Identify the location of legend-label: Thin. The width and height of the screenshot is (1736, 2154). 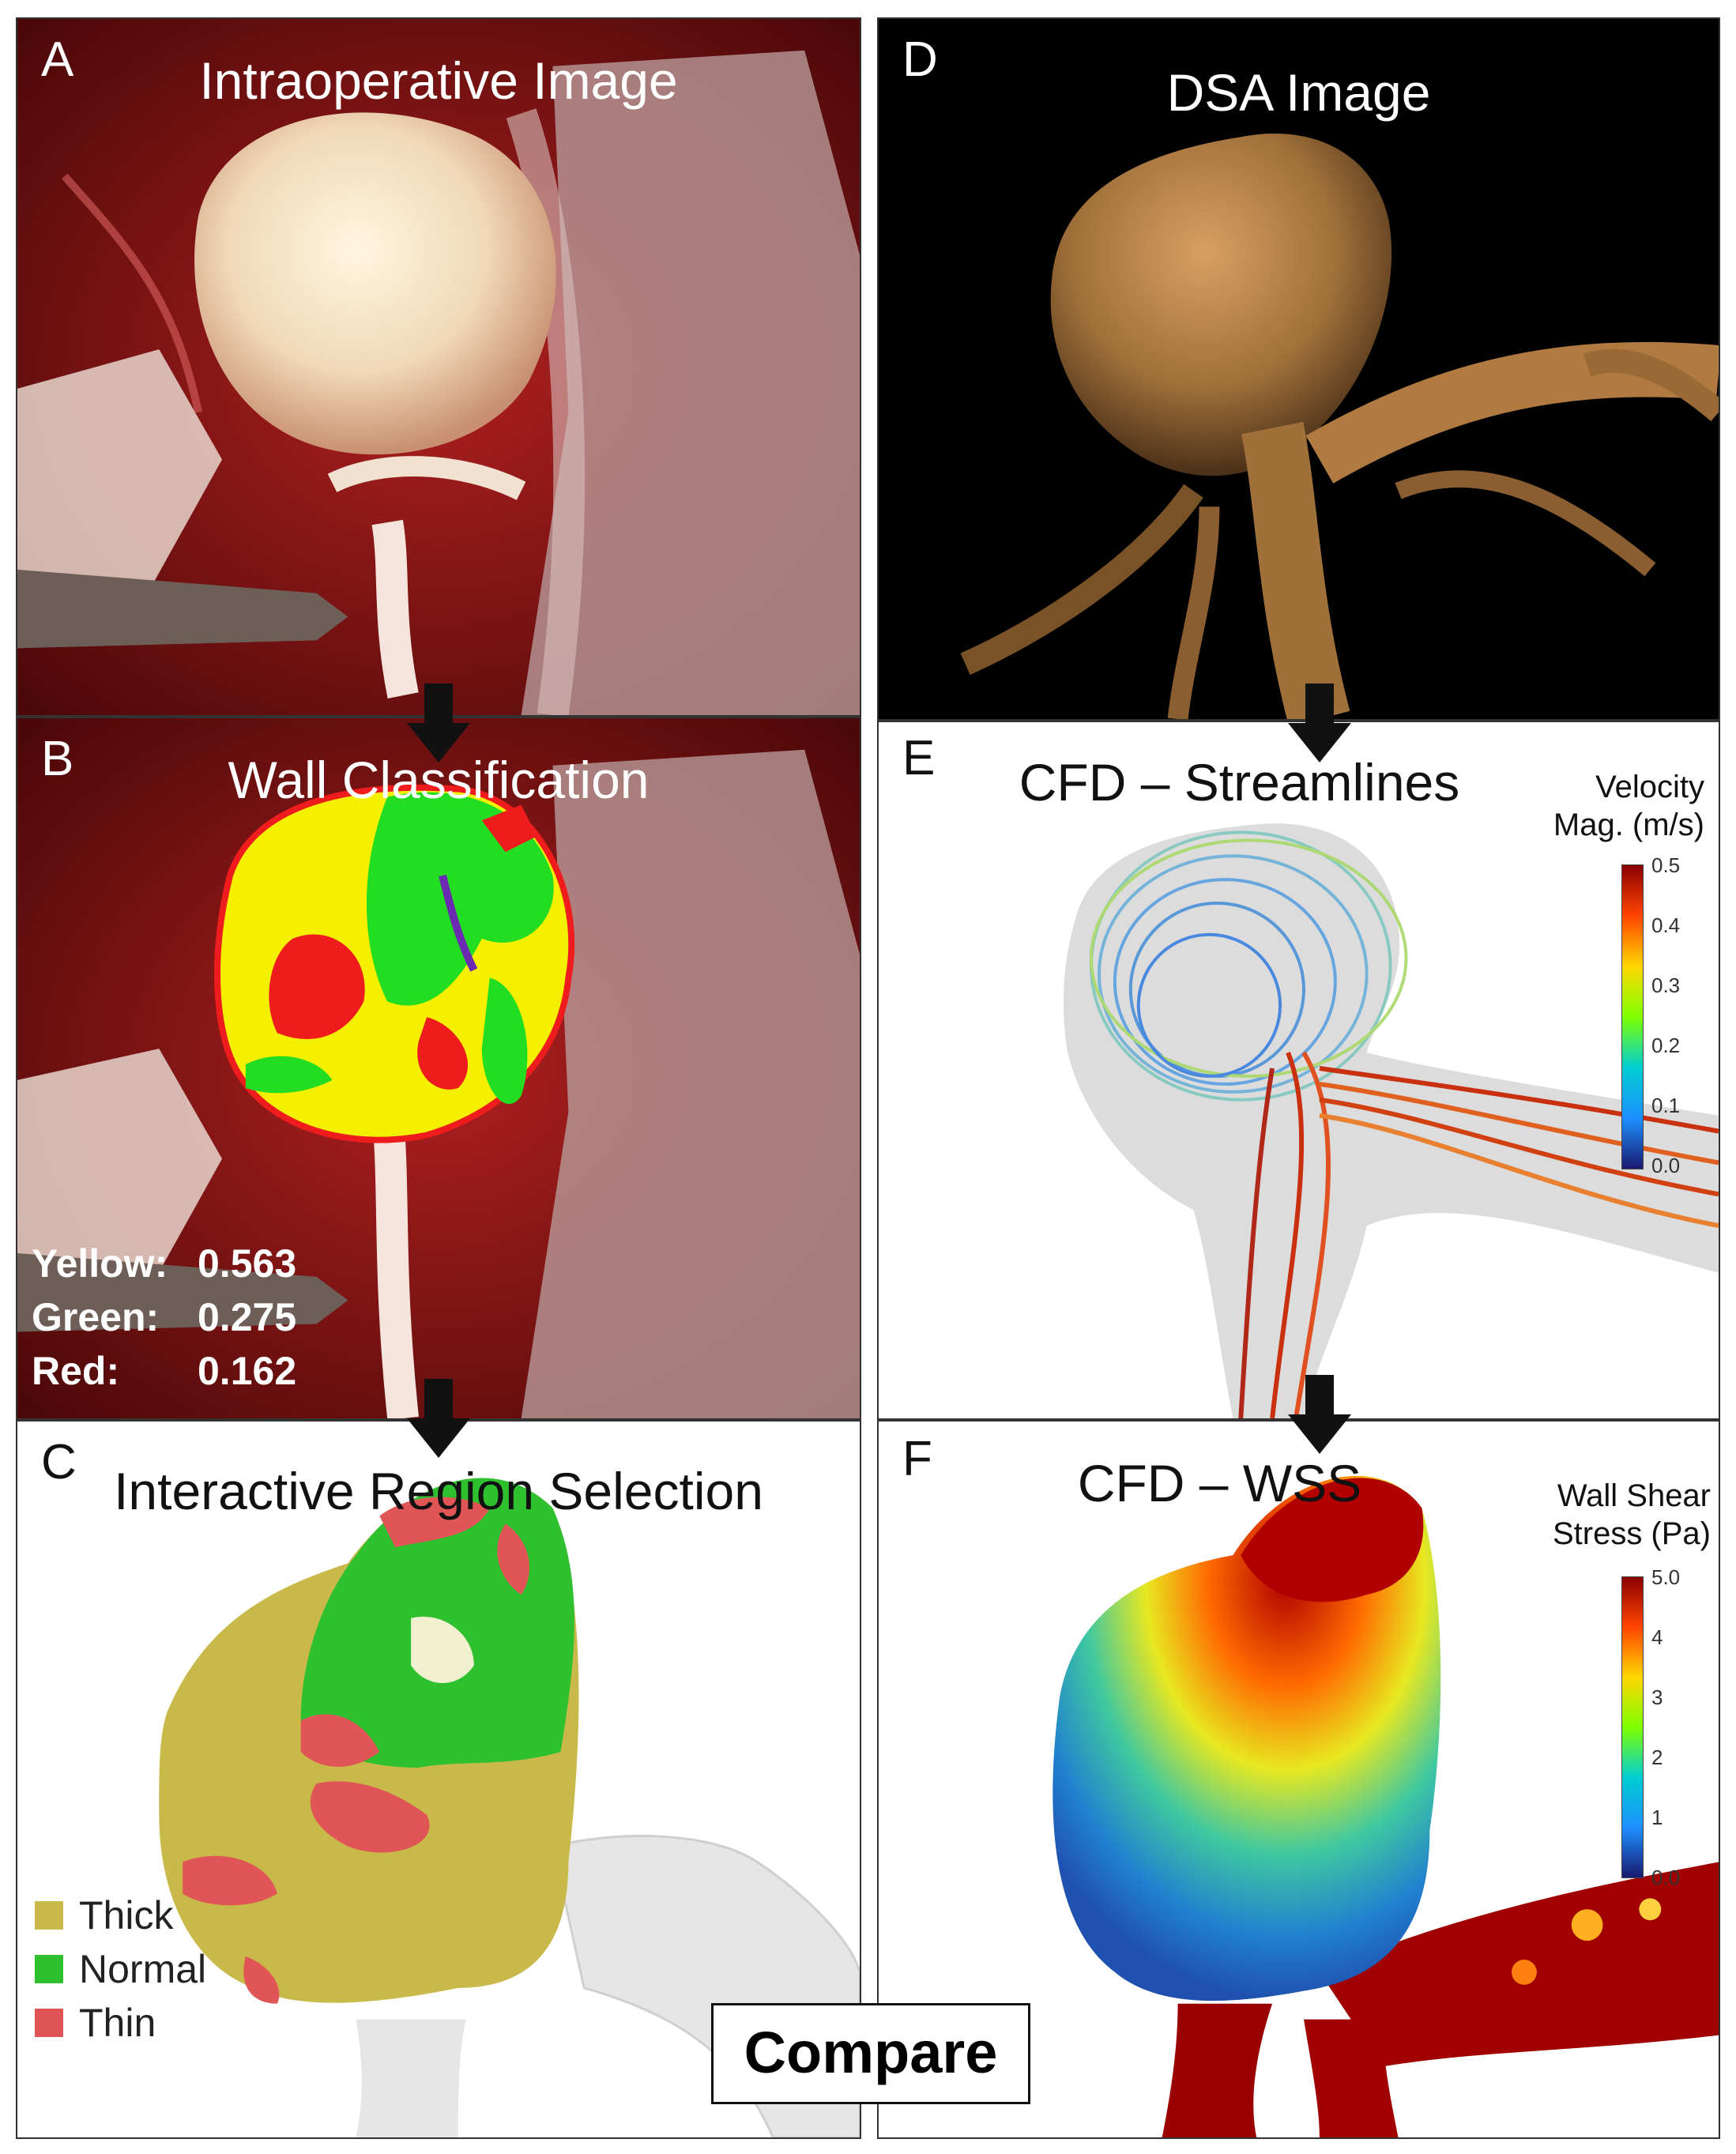
(117, 2023).